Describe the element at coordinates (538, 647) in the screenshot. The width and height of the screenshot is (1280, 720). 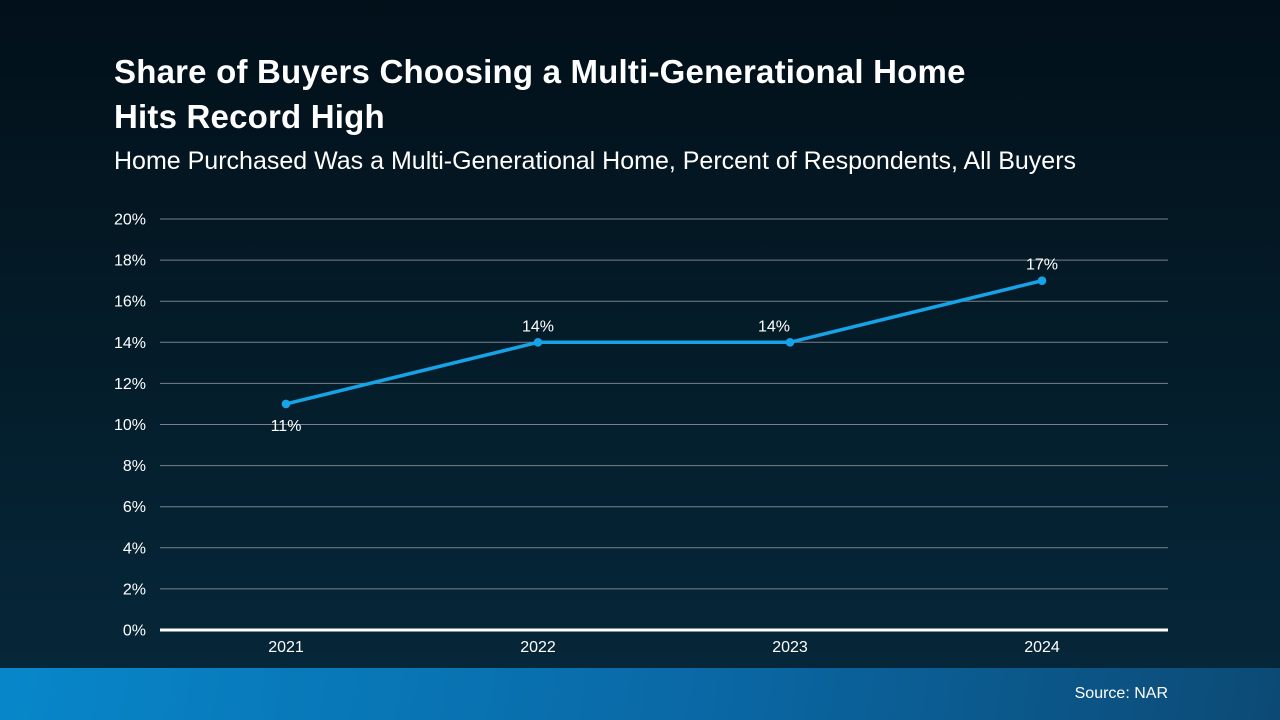
I see `x-category-label: 2022` at that location.